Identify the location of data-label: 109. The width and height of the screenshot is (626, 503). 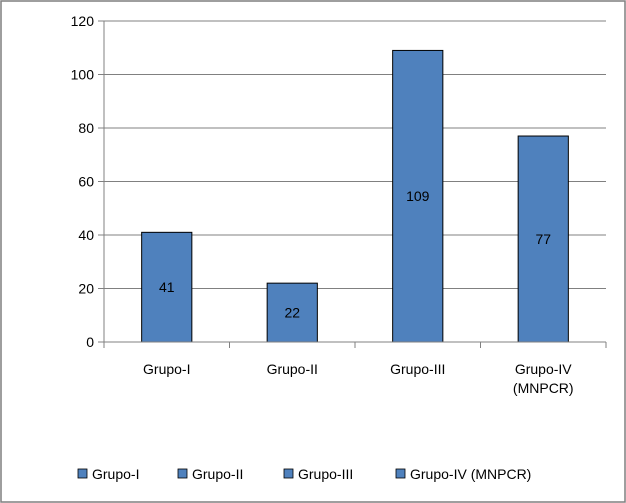
(418, 196).